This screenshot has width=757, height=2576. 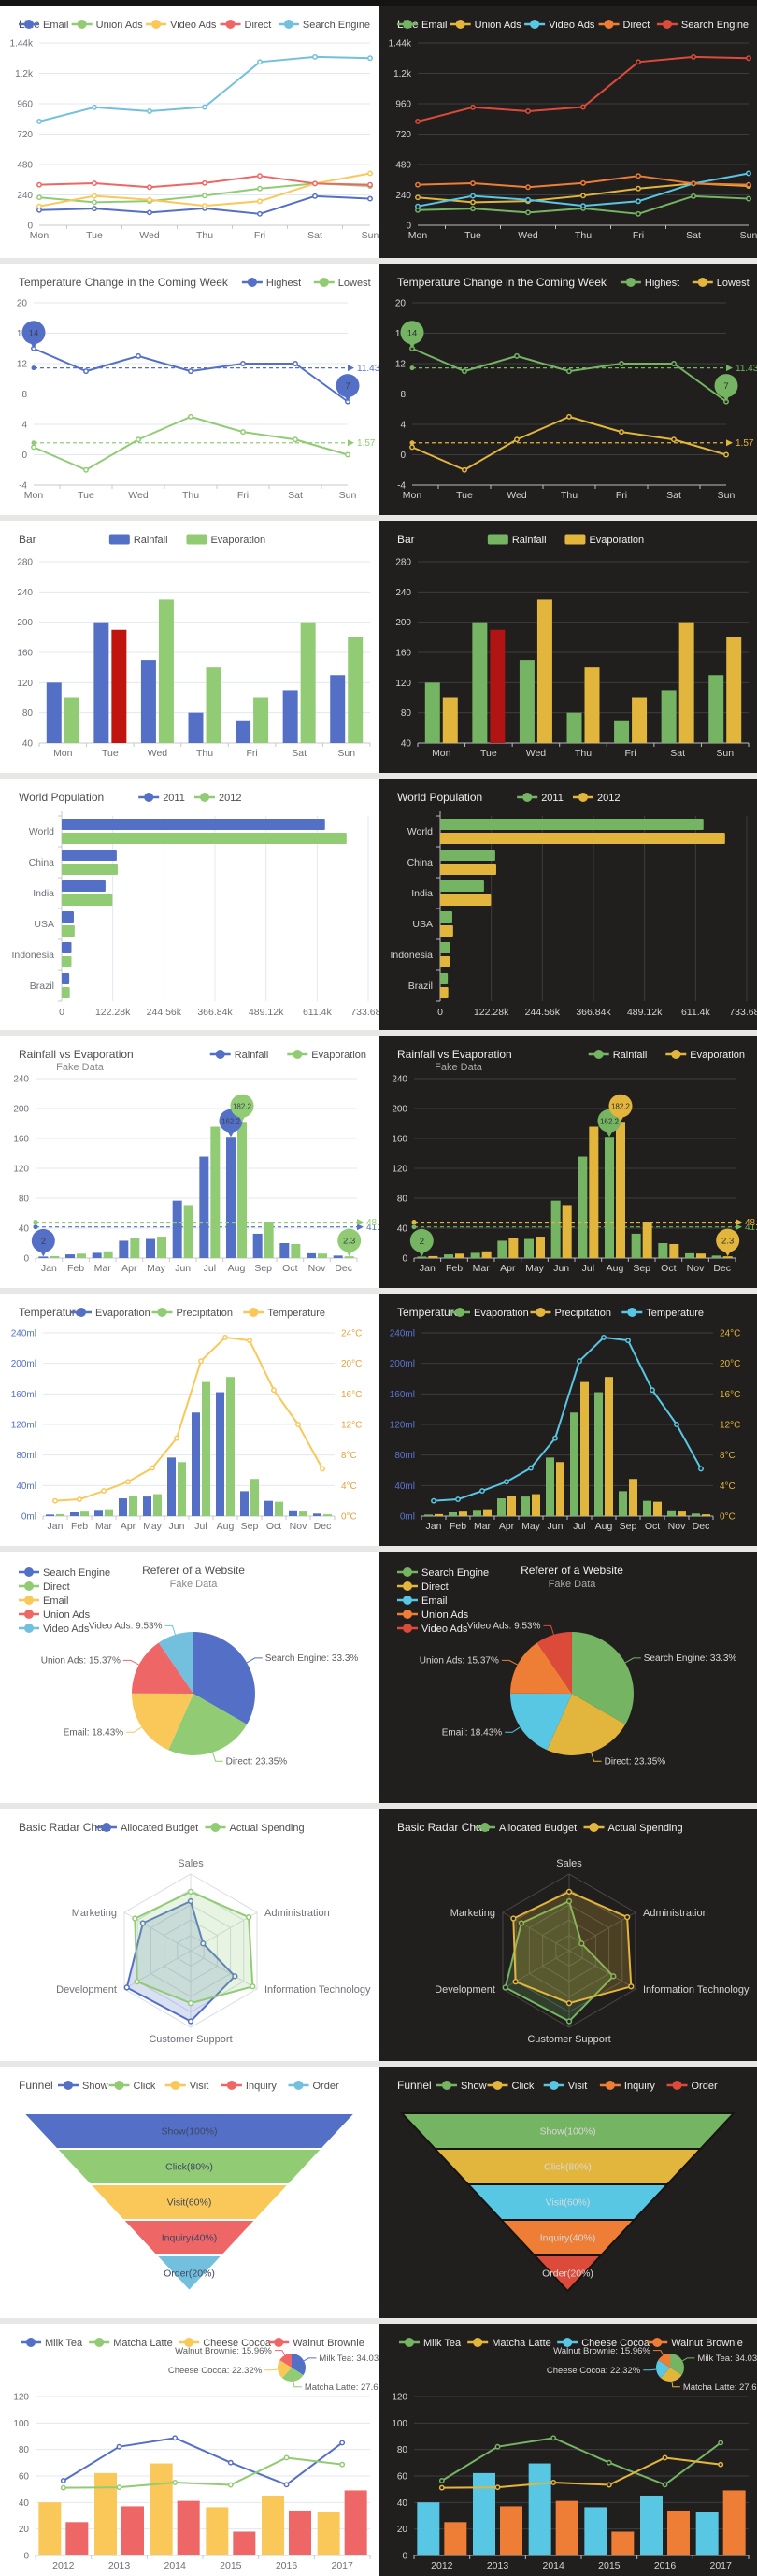 I want to click on legend-item: Show, so click(x=83, y=2086).